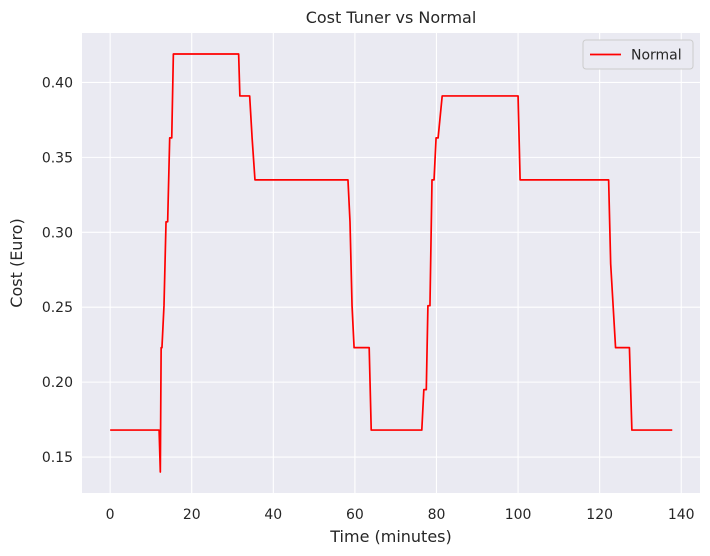  Describe the element at coordinates (110, 515) in the screenshot. I see `x-tick-label: 0` at that location.